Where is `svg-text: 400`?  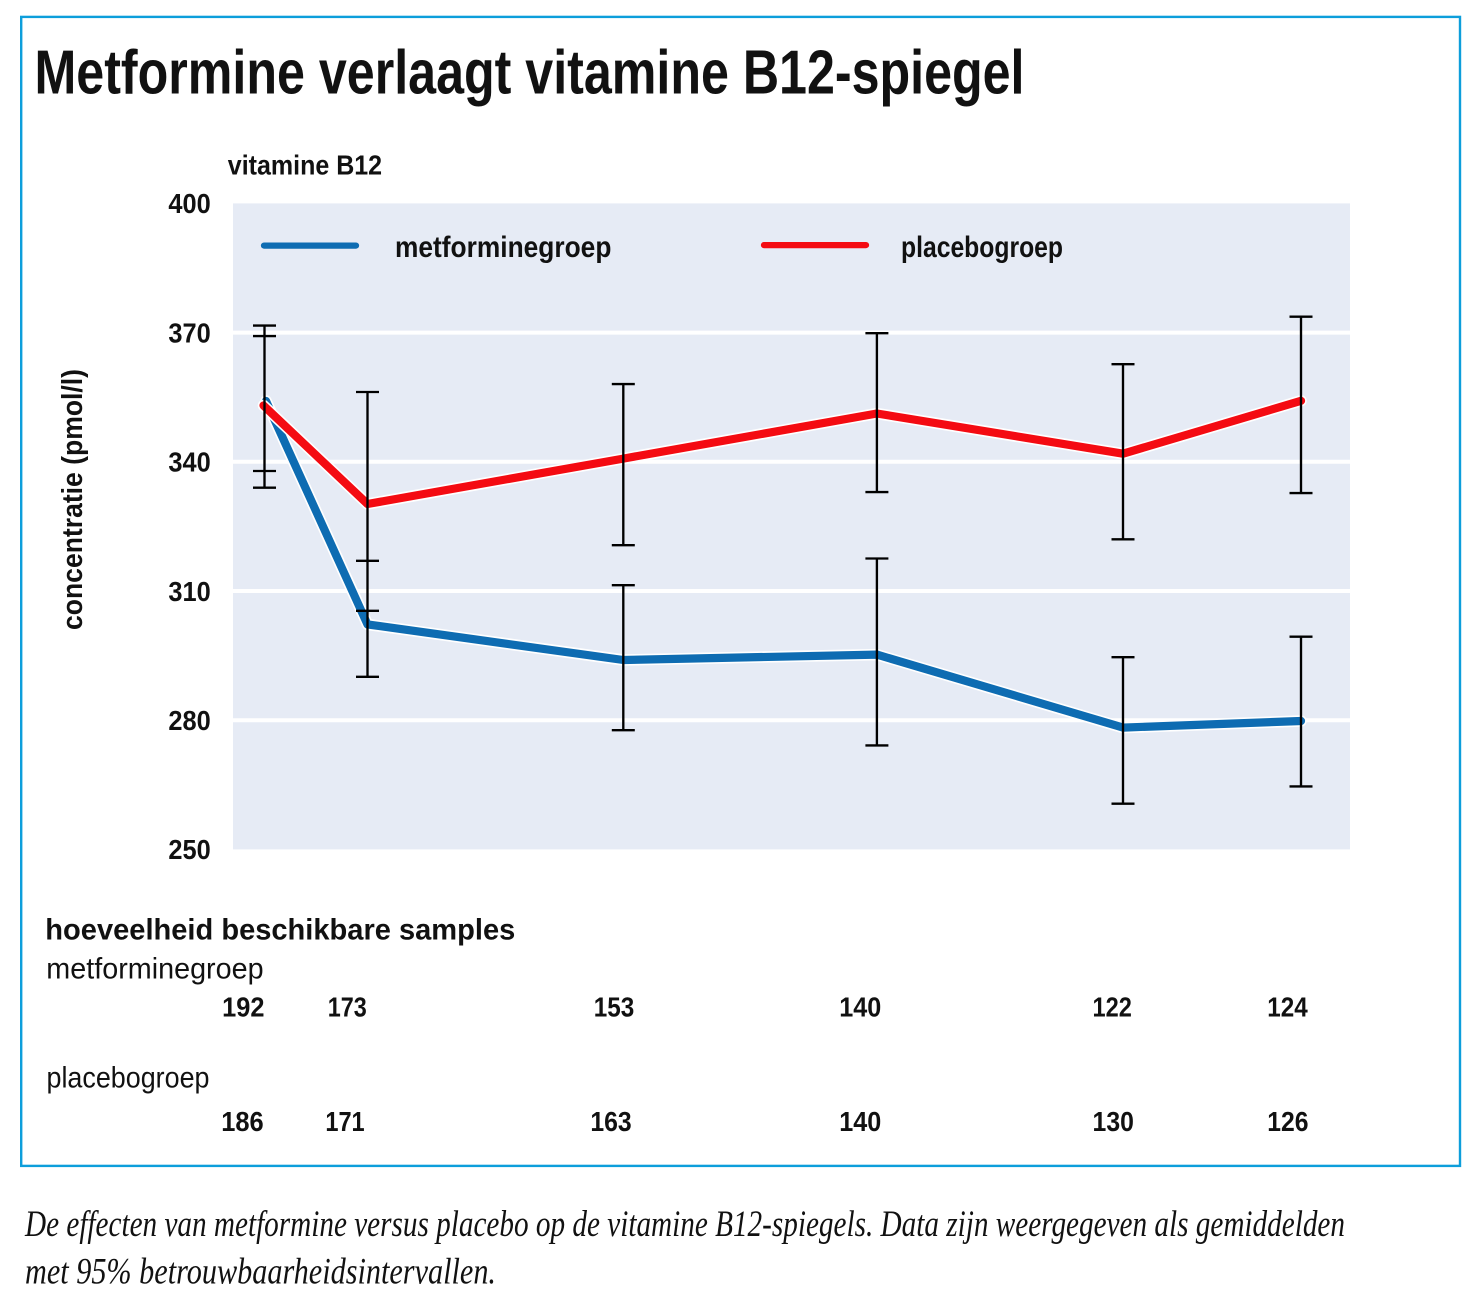
svg-text: 400 is located at coordinates (189, 203).